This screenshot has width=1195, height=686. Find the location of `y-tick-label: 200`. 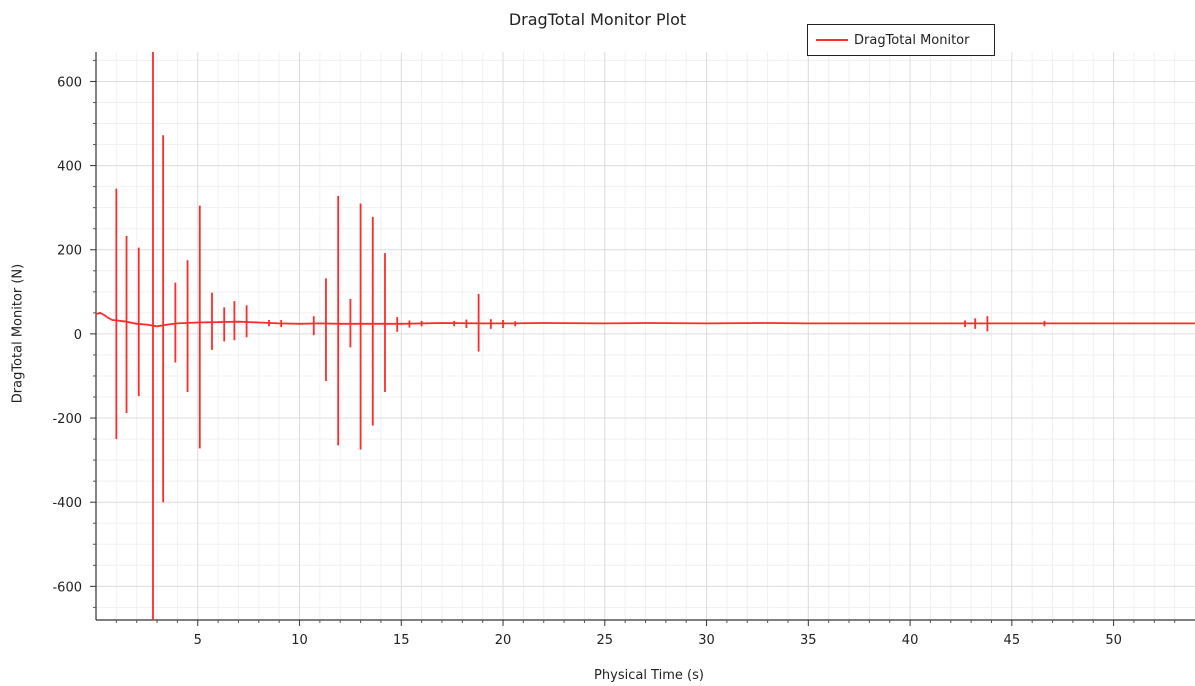

y-tick-label: 200 is located at coordinates (69, 251).